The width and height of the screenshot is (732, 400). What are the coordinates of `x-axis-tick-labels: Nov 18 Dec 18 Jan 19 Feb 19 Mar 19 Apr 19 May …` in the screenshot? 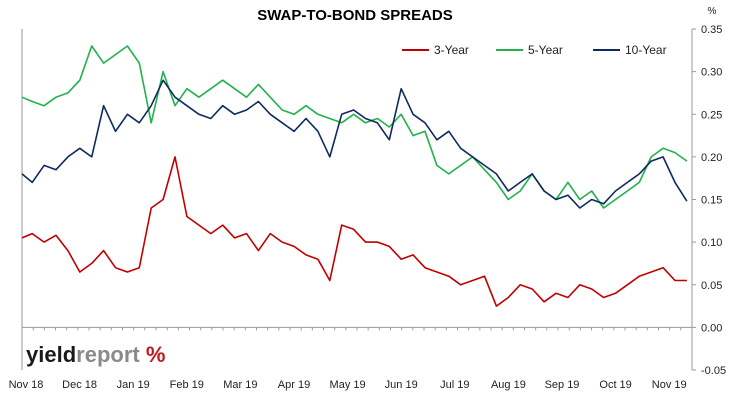 It's located at (348, 385).